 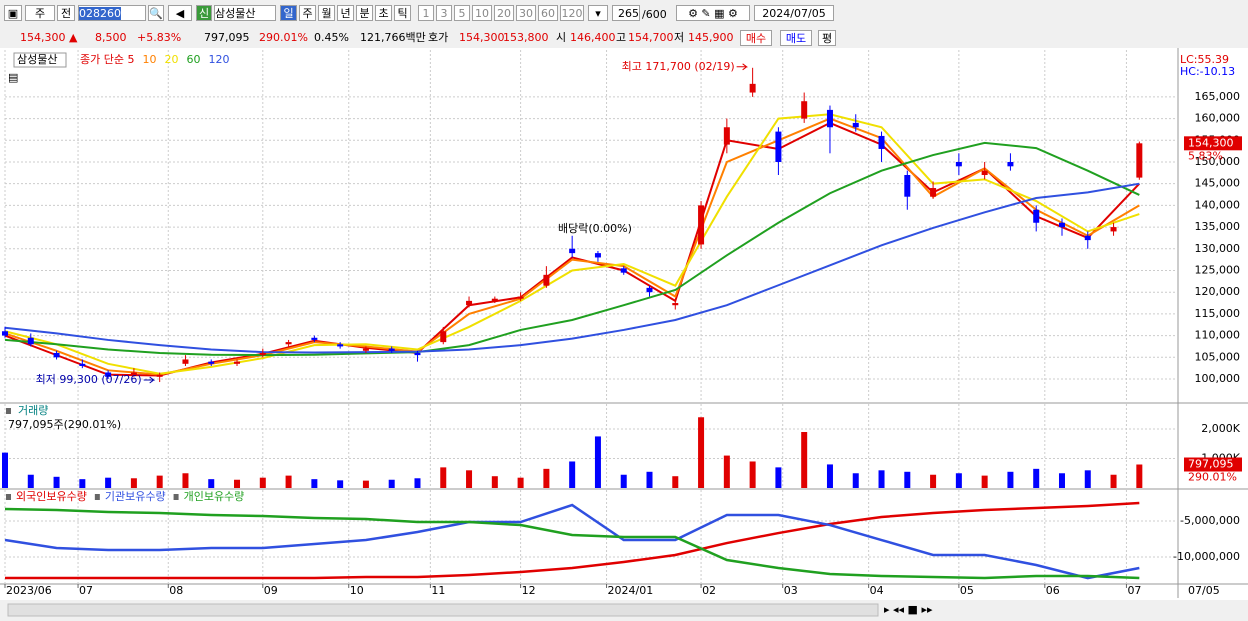 I want to click on y-tick-label: 160,000, so click(x=1218, y=118).